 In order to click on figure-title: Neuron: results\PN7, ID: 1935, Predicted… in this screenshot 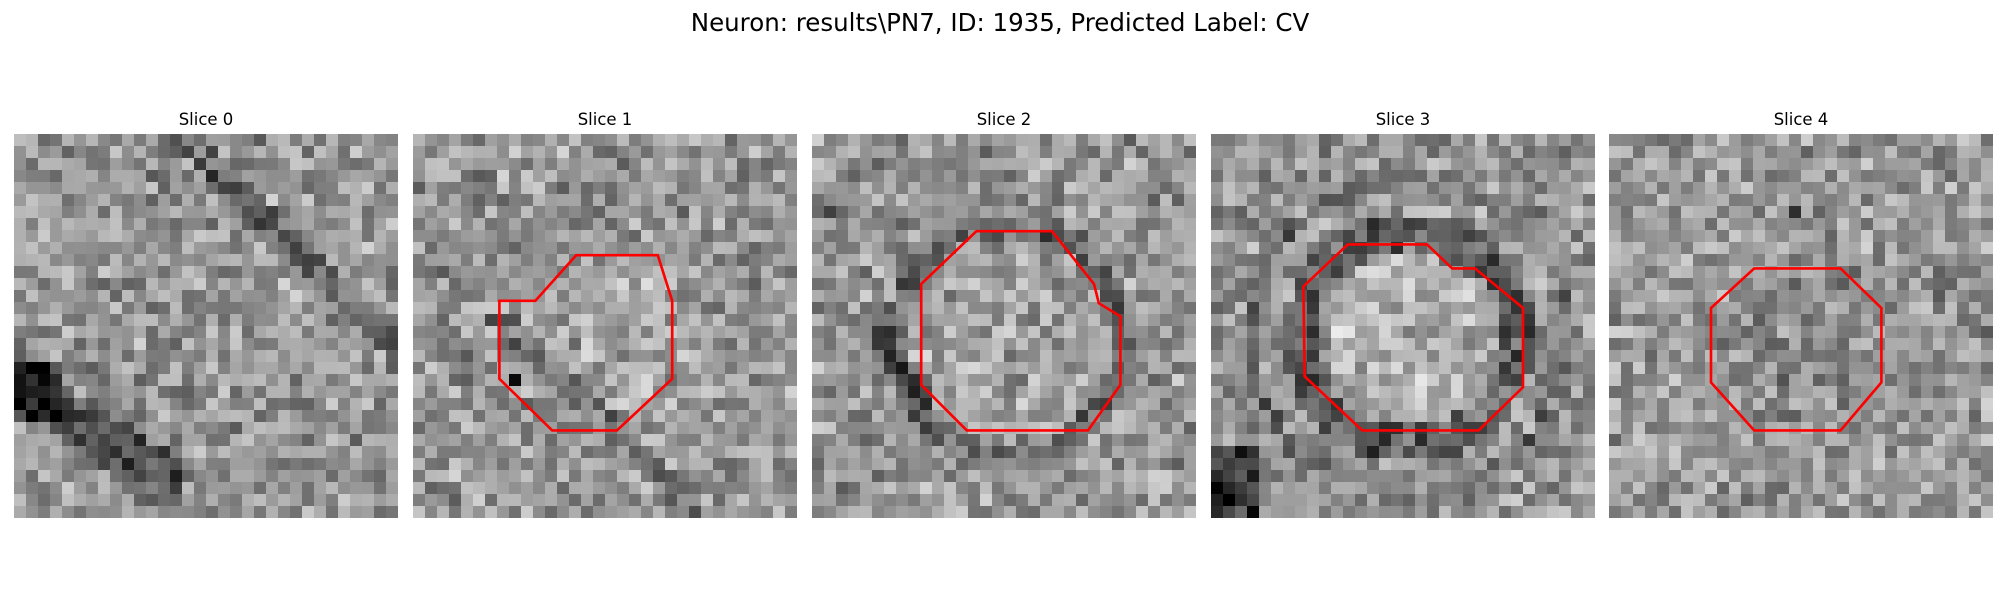, I will do `click(1000, 23)`.